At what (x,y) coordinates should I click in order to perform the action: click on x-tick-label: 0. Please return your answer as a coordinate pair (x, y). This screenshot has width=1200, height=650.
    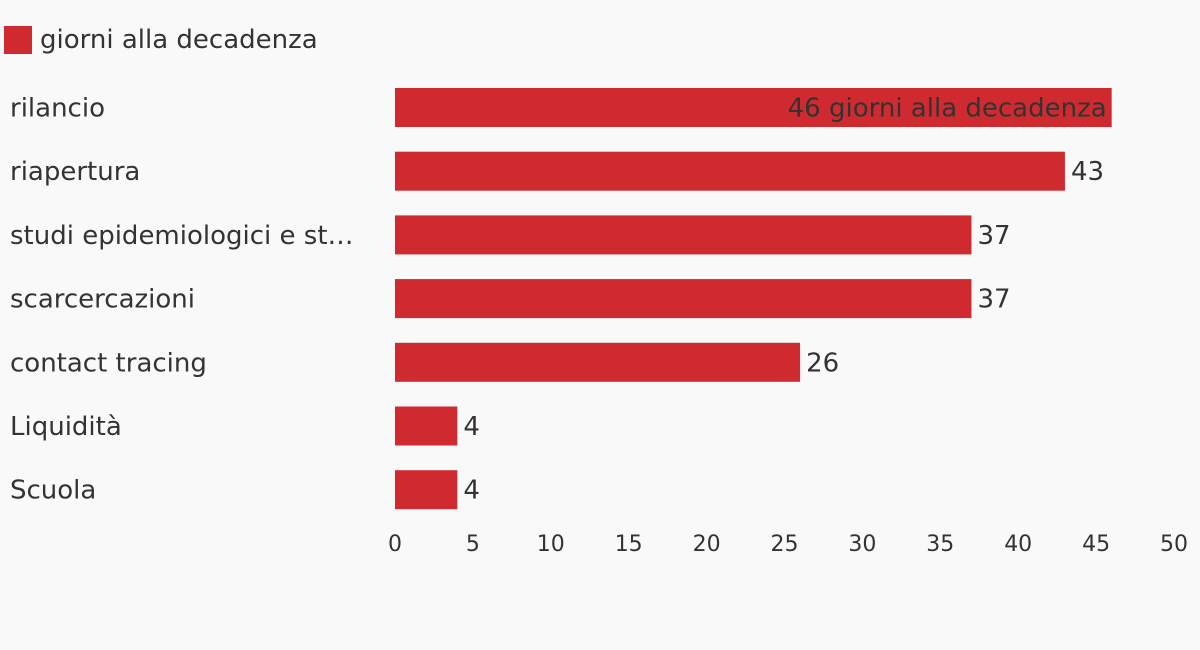
    Looking at the image, I should click on (395, 544).